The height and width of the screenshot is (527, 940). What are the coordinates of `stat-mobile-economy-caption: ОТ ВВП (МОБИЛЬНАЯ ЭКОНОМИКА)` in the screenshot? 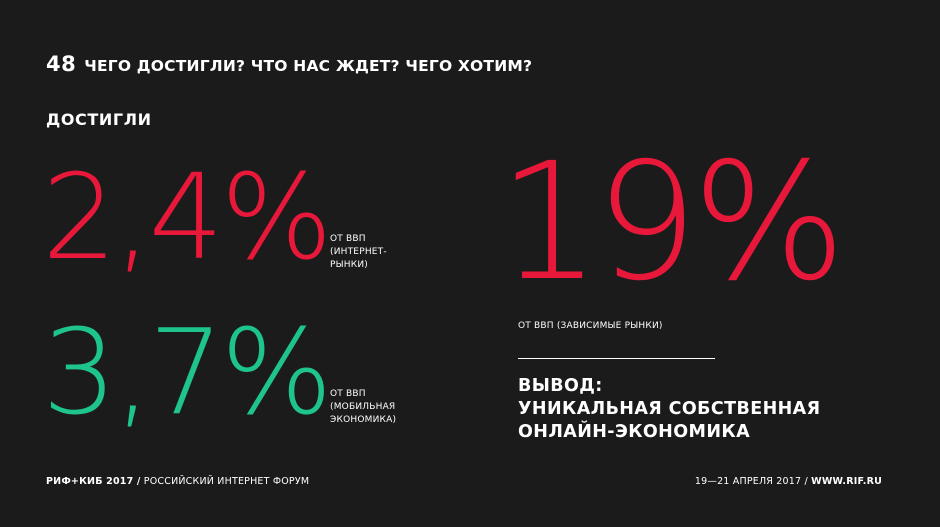 It's located at (363, 407).